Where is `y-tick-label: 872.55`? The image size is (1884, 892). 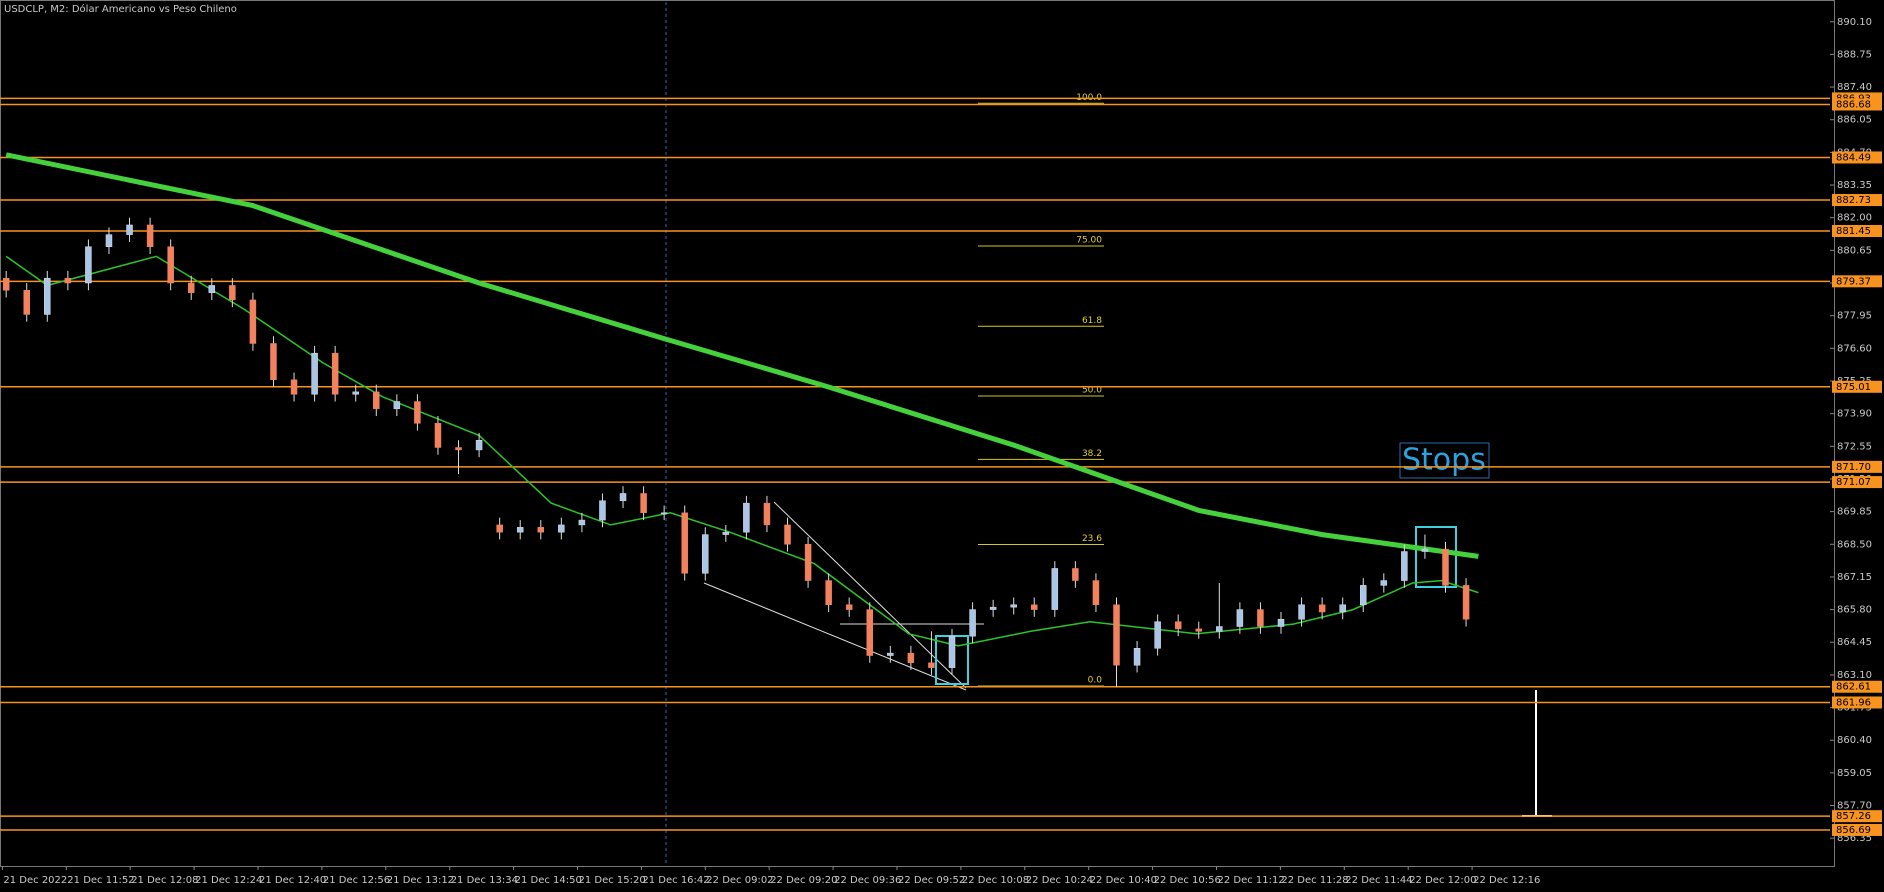 y-tick-label: 872.55 is located at coordinates (1854, 446).